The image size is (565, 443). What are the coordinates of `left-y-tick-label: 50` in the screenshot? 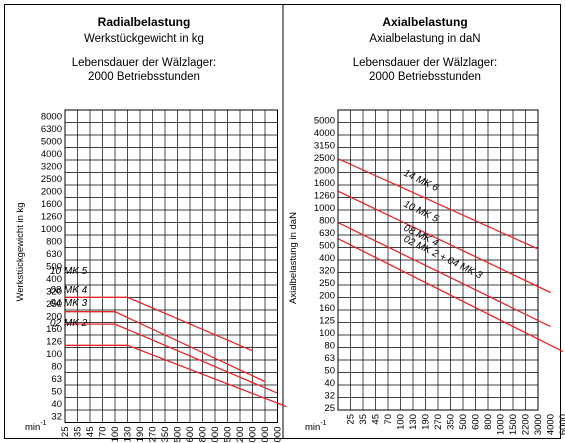 It's located at (56, 392).